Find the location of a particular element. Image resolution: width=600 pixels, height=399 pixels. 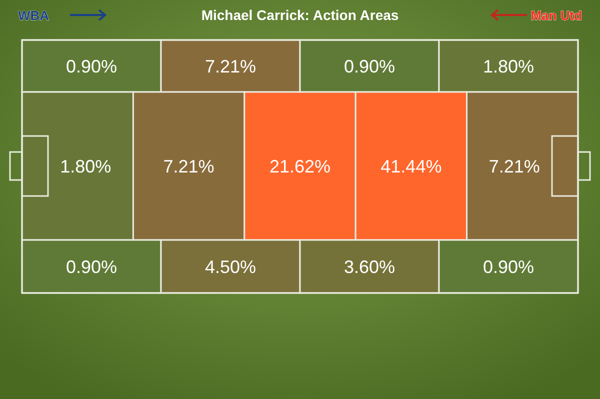

text: WBA is located at coordinates (34, 15).